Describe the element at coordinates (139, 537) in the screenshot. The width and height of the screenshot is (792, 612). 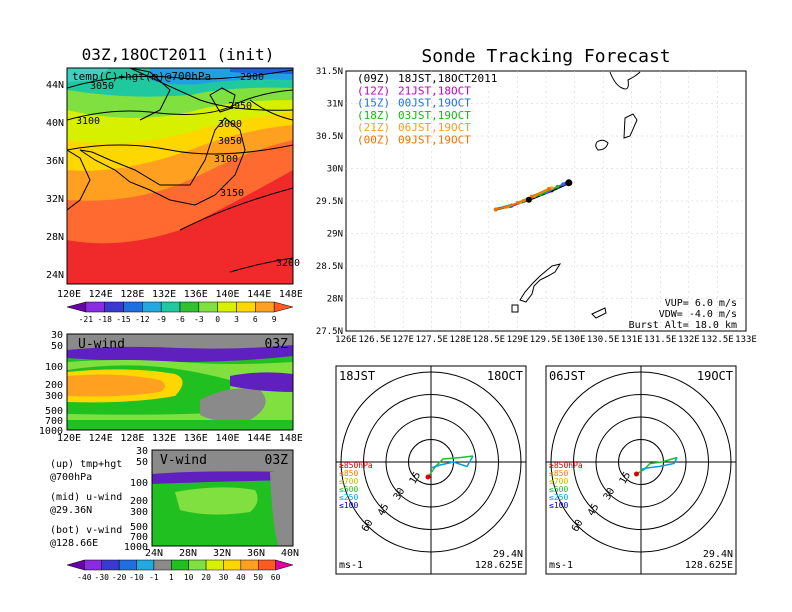
I see `y-tick-label: 700` at that location.